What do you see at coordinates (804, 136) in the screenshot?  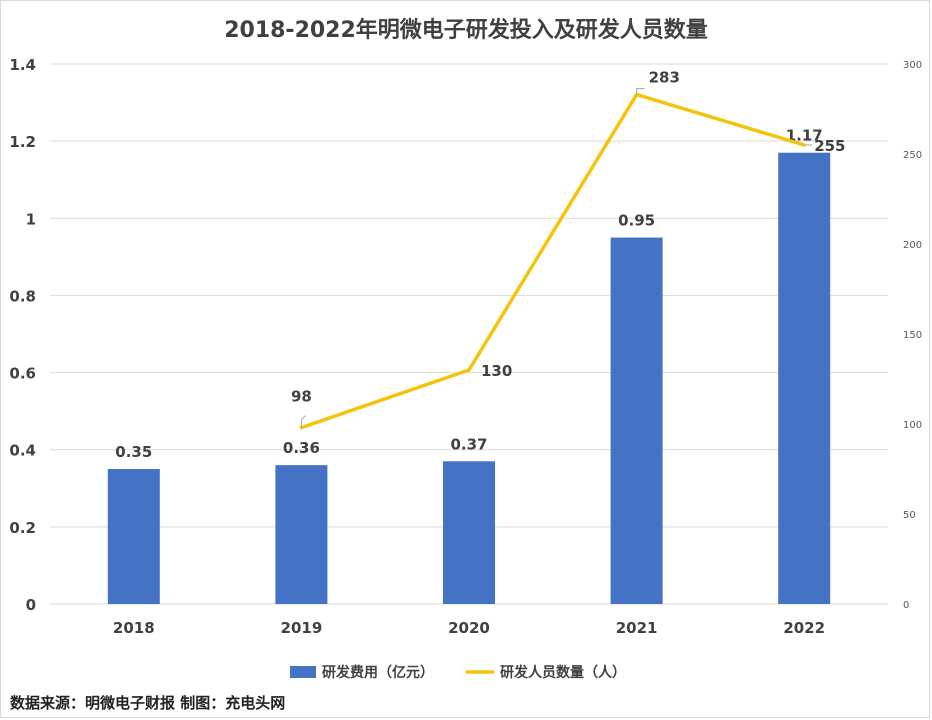 I see `bar-value-label: 1.17` at bounding box center [804, 136].